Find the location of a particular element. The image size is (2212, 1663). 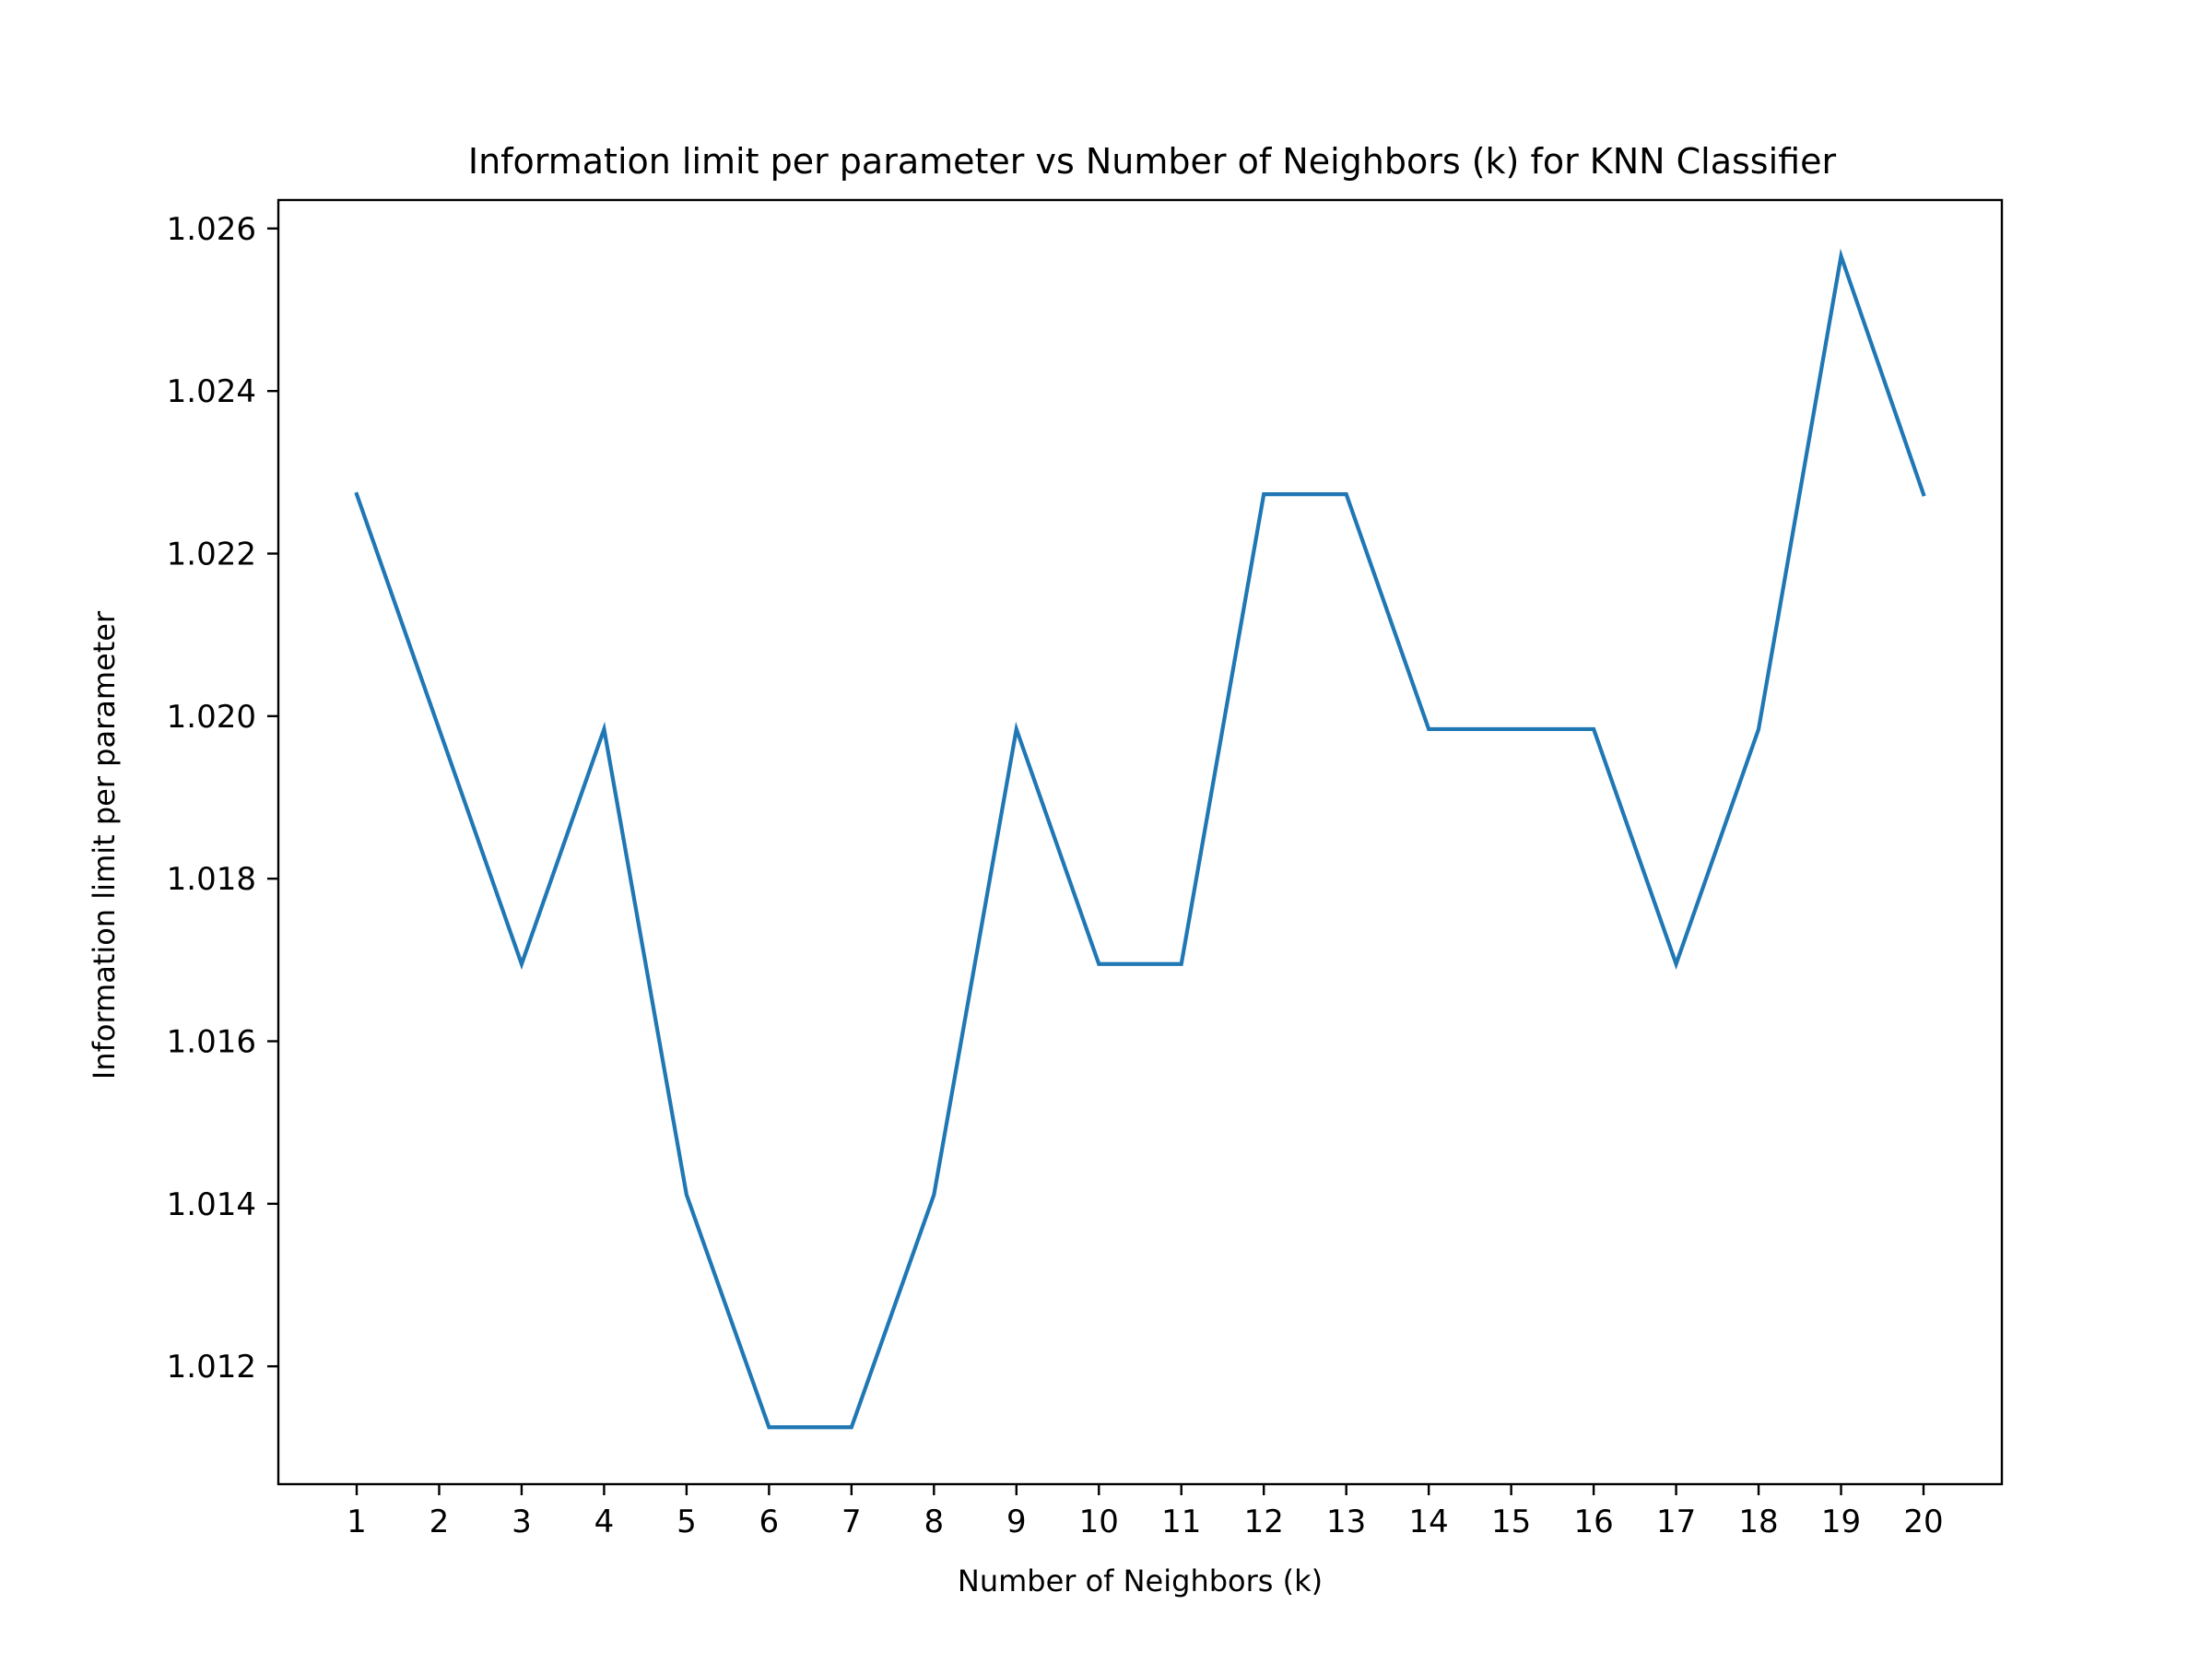

x-tick-label: 11 is located at coordinates (1181, 1522).